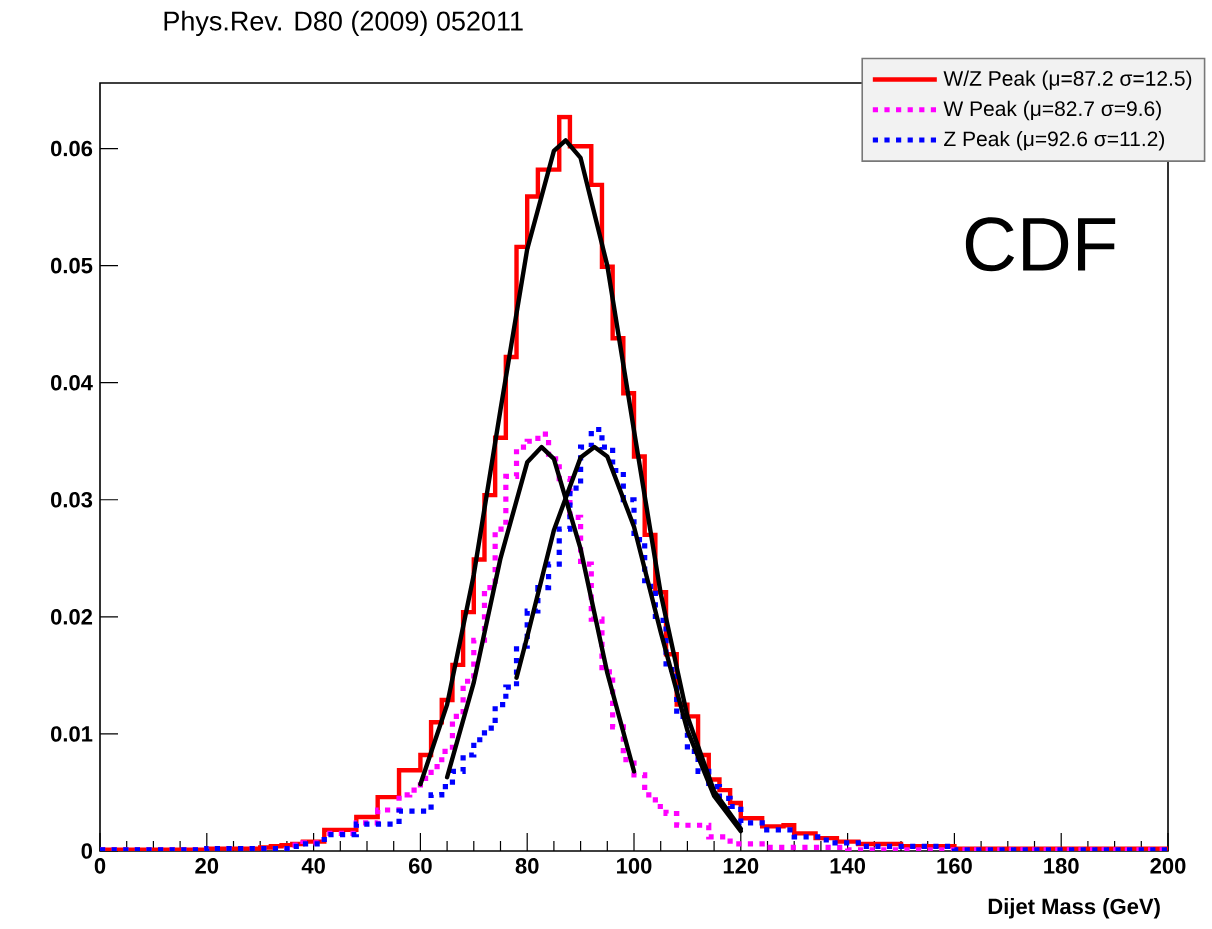  I want to click on y-tick-label: 0.01, so click(71, 734).